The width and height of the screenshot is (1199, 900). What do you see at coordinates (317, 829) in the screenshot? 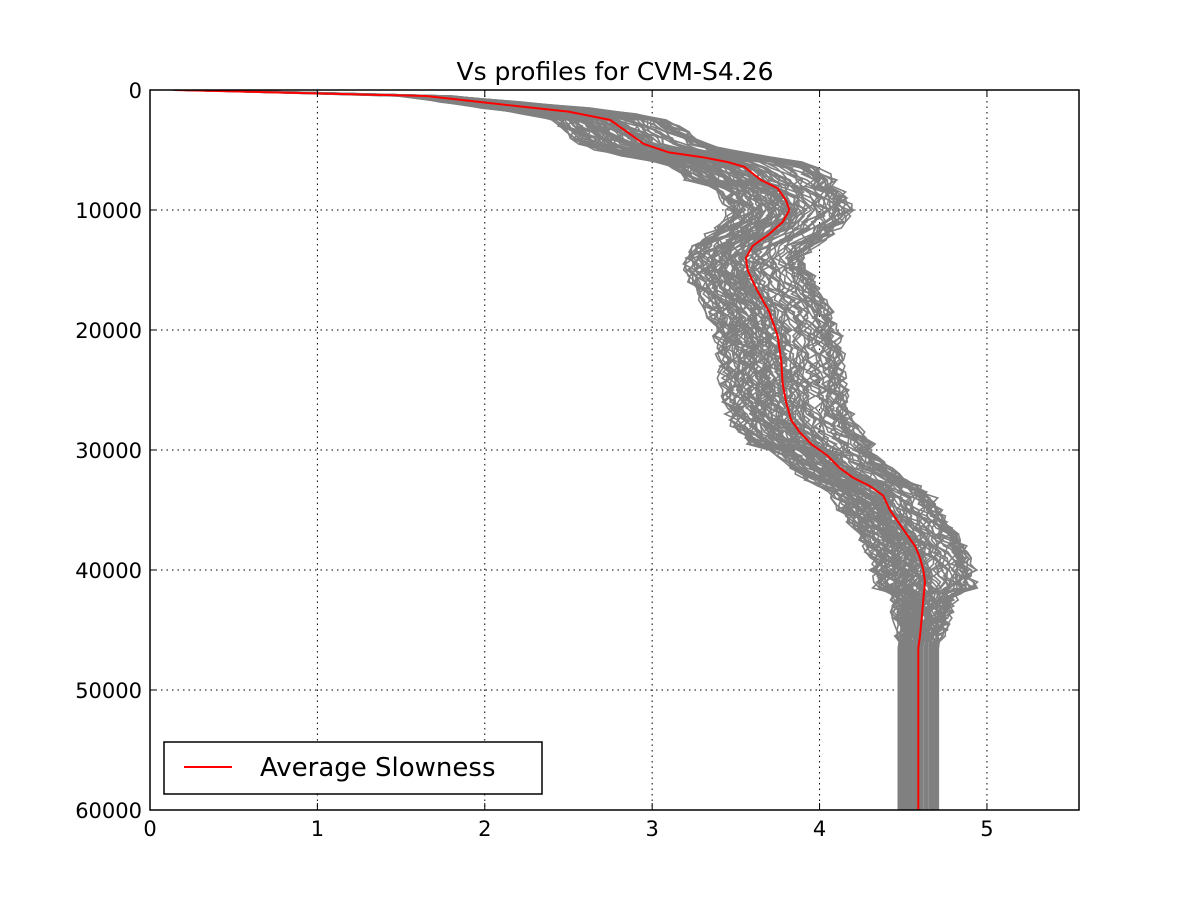
I see `x-tick-label: 1` at bounding box center [317, 829].